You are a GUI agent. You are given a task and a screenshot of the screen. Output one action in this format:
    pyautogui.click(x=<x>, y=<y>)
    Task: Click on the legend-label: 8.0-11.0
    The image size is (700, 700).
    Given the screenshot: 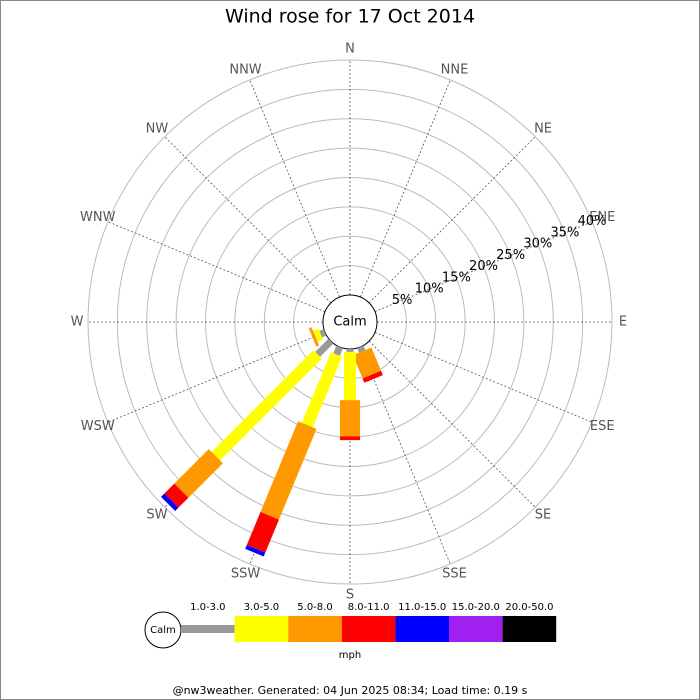 What is the action you would take?
    pyautogui.click(x=369, y=607)
    